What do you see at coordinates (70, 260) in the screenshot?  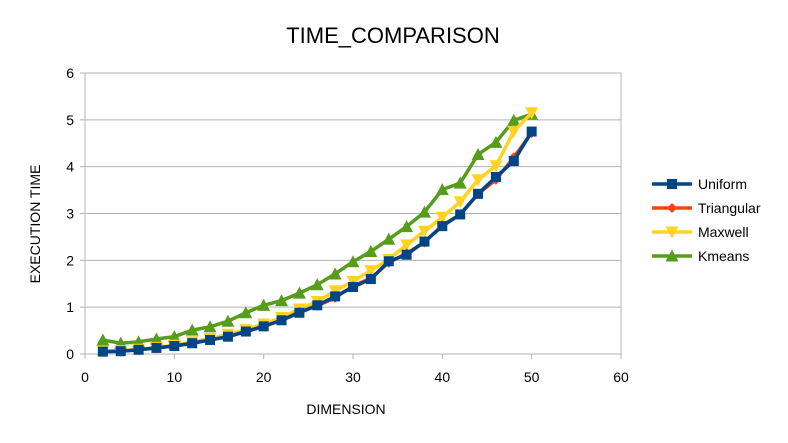 I see `y-tick-label: 2` at bounding box center [70, 260].